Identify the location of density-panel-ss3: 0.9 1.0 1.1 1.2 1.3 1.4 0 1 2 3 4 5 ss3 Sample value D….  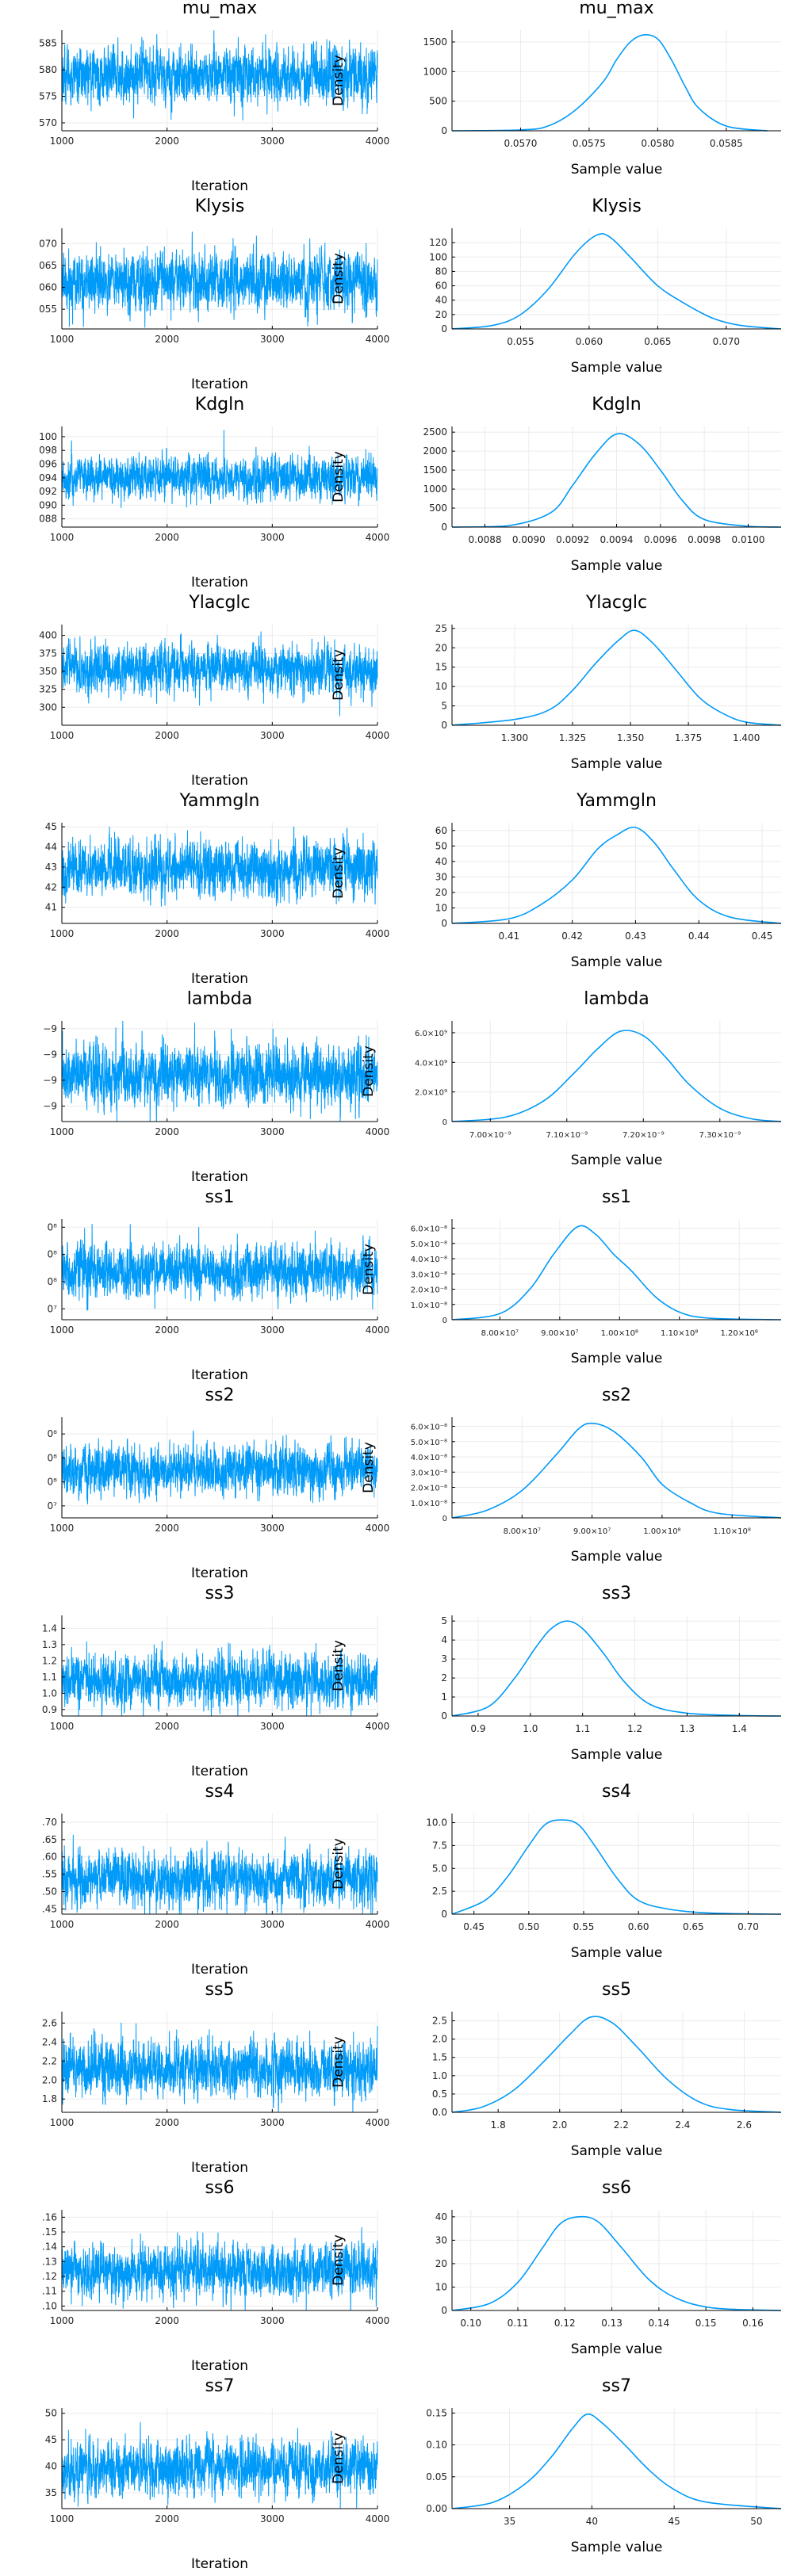
(557, 1673).